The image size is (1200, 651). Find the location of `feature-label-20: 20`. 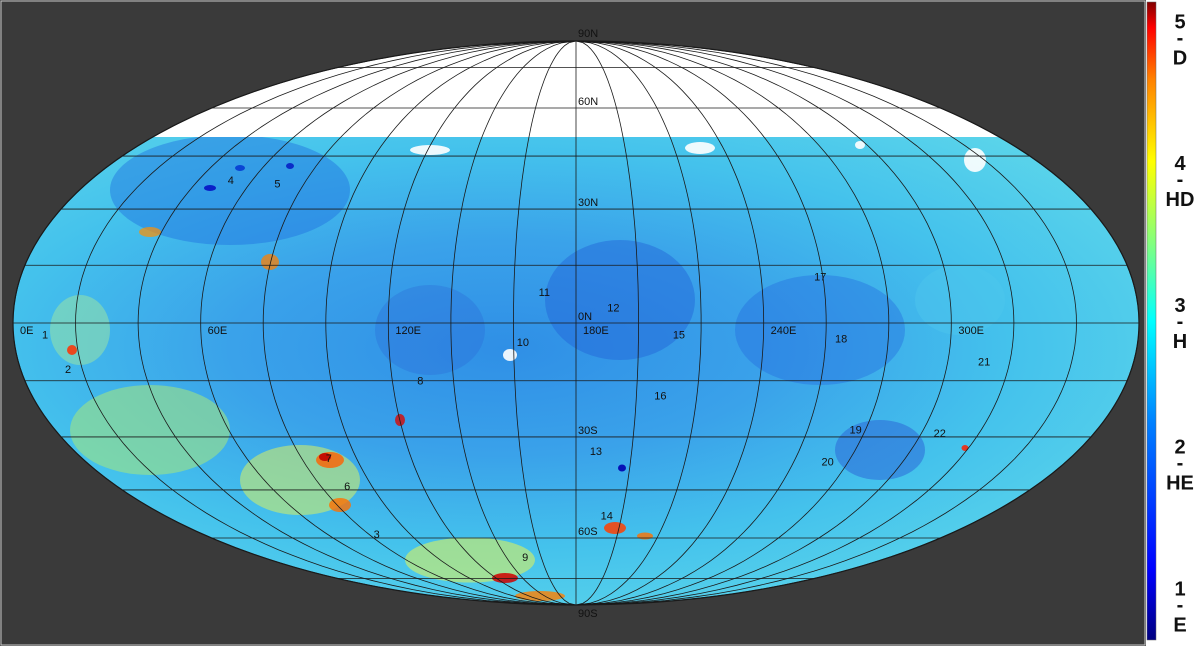

feature-label-20: 20 is located at coordinates (827, 463).